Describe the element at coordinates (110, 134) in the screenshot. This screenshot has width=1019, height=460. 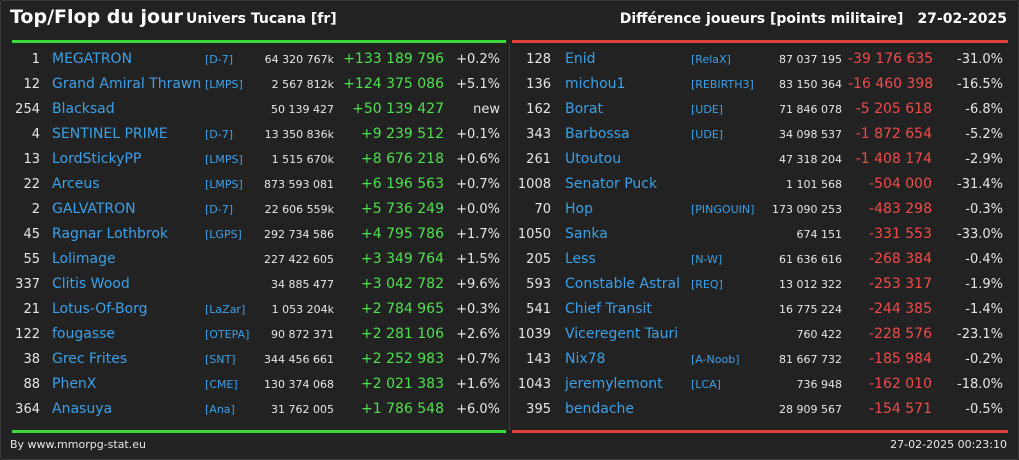
I see `player-name-link: SENTINEL PRIME` at that location.